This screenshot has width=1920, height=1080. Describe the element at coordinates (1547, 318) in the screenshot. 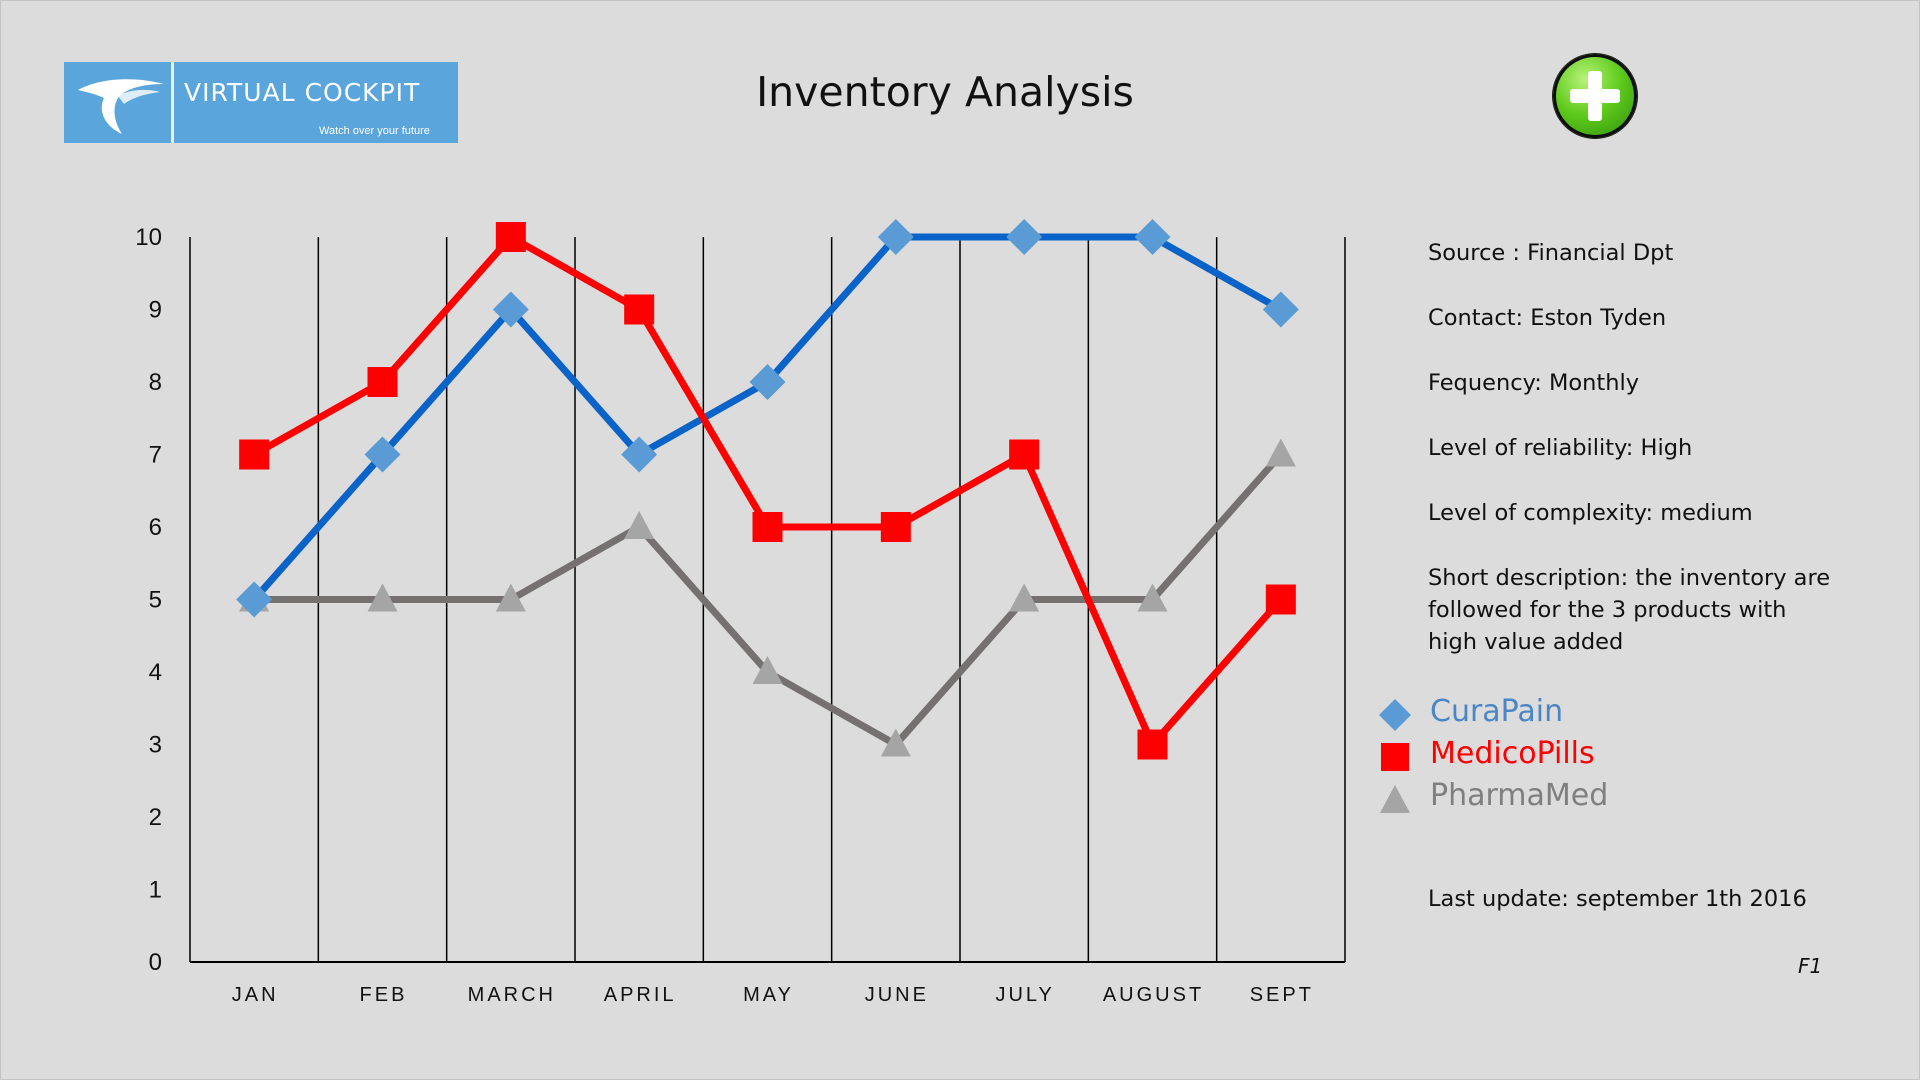

I see `info-contact: Contact: Eston Tyden` at that location.